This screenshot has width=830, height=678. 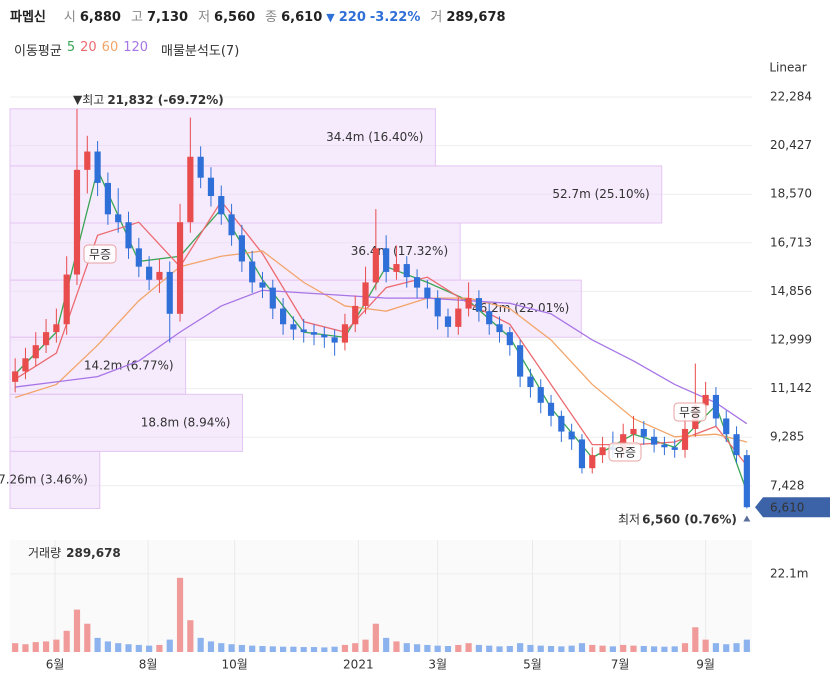 What do you see at coordinates (93, 99) in the screenshot?
I see `high-note-label: 최고` at bounding box center [93, 99].